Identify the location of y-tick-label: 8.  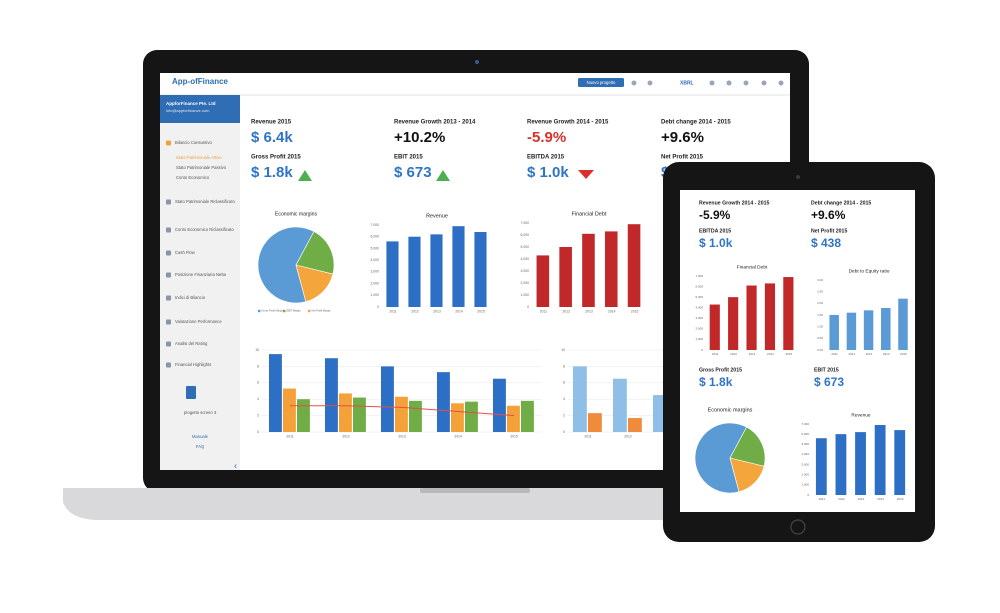
(564, 366).